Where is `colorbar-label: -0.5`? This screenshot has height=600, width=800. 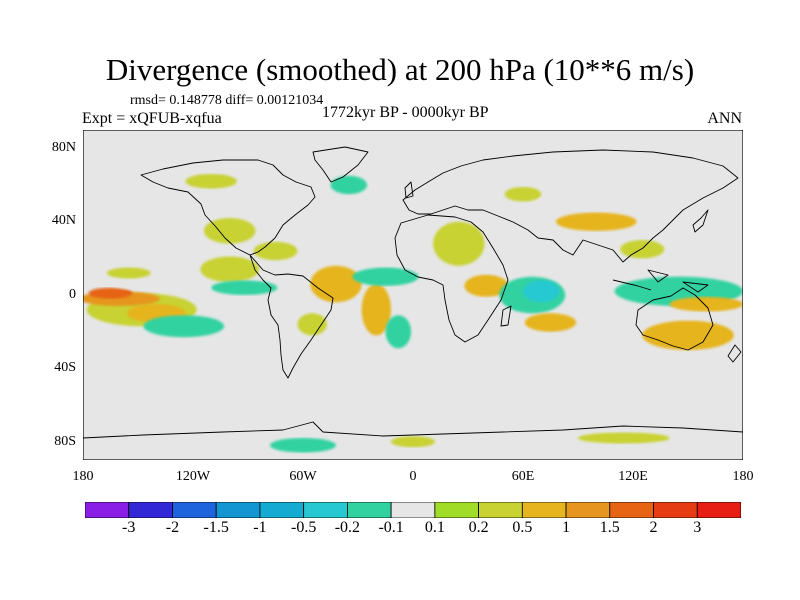 colorbar-label: -0.5 is located at coordinates (303, 527).